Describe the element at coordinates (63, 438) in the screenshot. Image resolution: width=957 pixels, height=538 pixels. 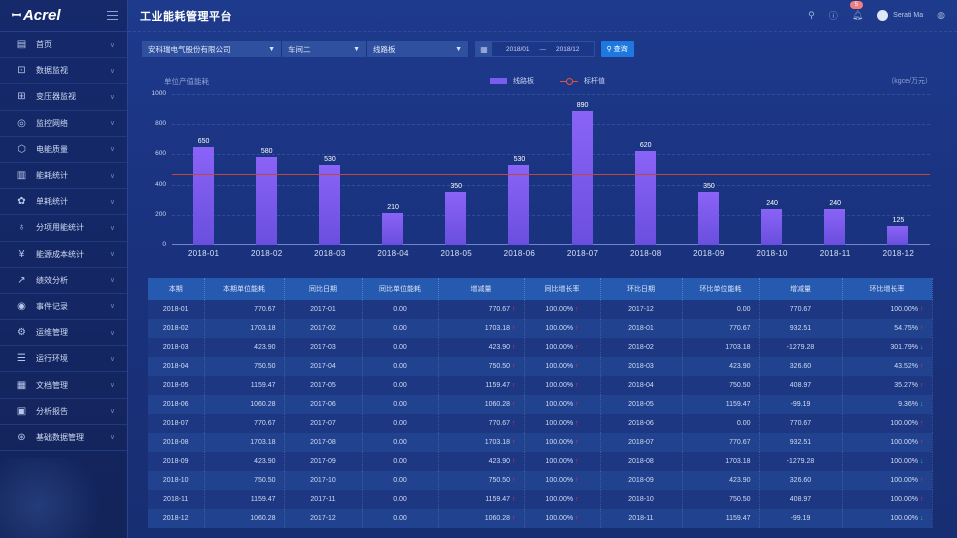
I see `sidebar-item-15: ⊛ 基础数据管理 ∨` at that location.